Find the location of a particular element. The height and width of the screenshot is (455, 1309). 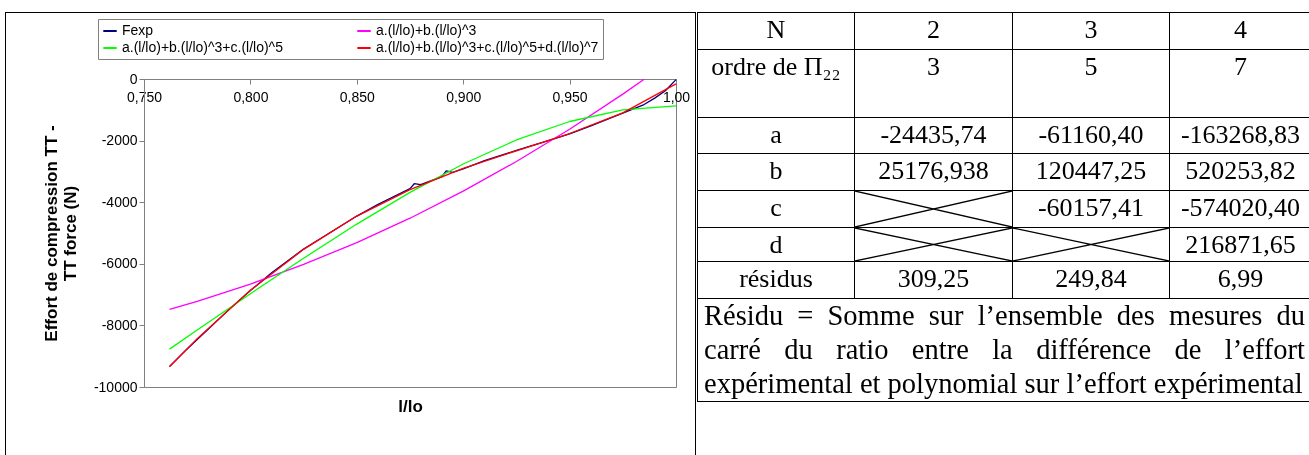

legend-label: a.(l/lo)+b.(l/lo)^3+c.(l/lo)^5 is located at coordinates (203, 47).